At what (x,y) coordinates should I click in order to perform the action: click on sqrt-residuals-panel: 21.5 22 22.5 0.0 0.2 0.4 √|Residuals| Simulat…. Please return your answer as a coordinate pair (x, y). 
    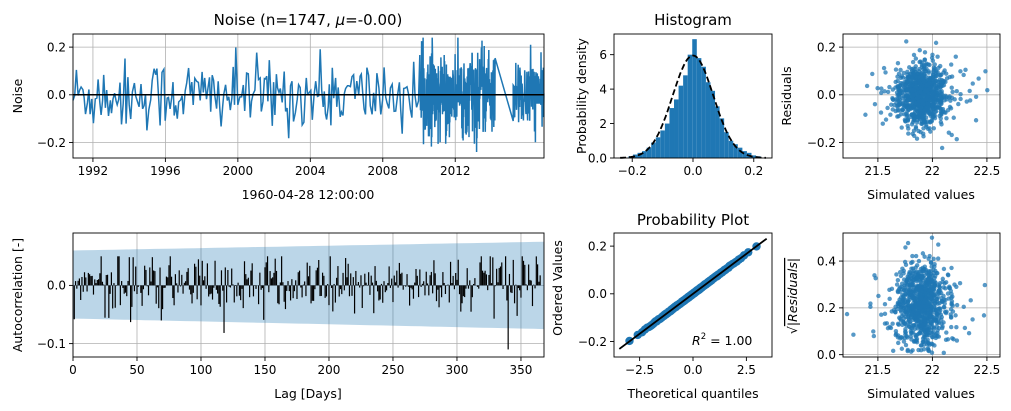
    Looking at the image, I should click on (893, 316).